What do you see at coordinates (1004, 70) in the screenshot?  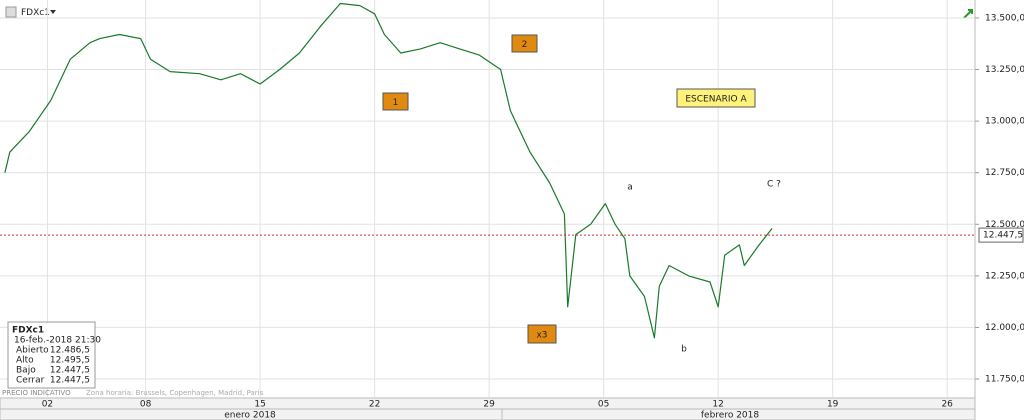 I see `y-tick-label: 13.250,0` at bounding box center [1004, 70].